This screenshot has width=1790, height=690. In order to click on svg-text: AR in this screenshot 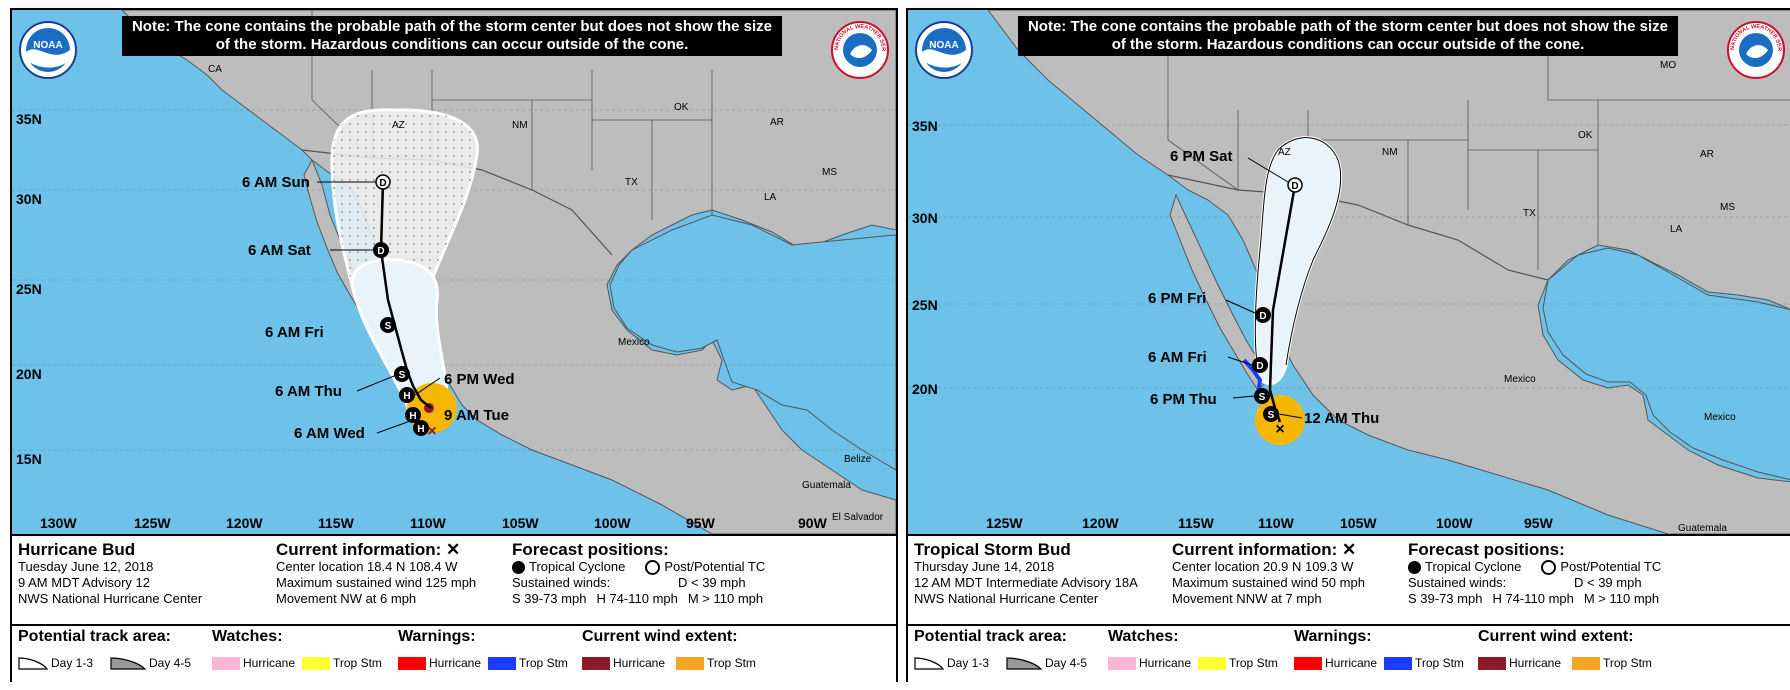, I will do `click(1707, 154)`.